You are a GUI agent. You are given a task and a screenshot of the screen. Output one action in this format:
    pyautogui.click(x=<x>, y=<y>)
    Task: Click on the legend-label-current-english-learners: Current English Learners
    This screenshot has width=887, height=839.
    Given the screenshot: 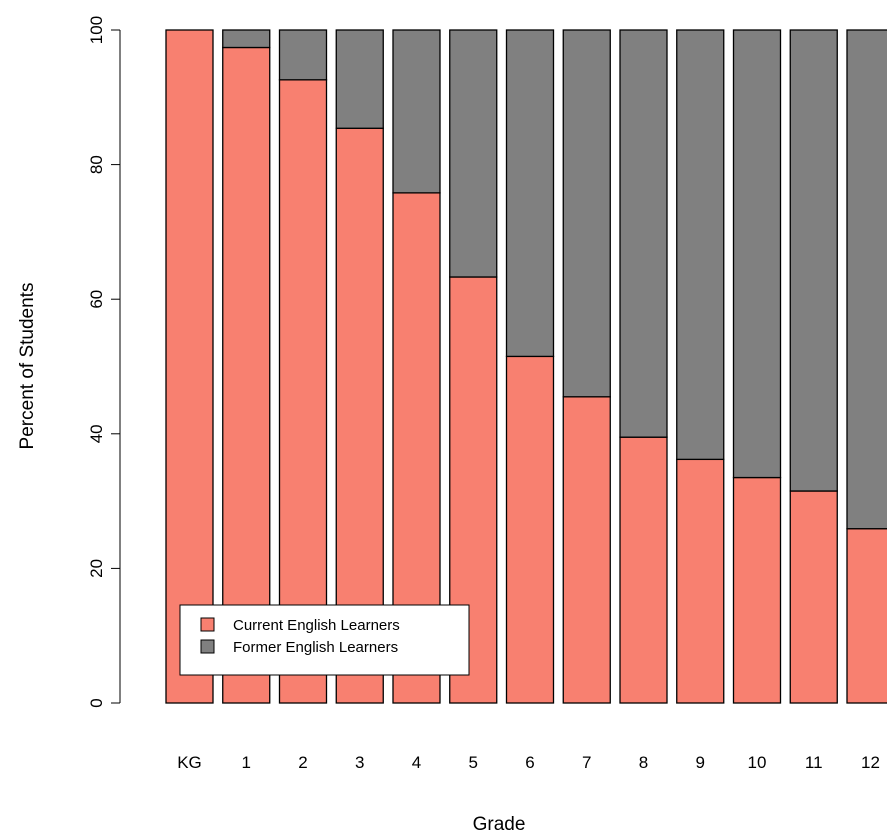 What is the action you would take?
    pyautogui.click(x=316, y=625)
    